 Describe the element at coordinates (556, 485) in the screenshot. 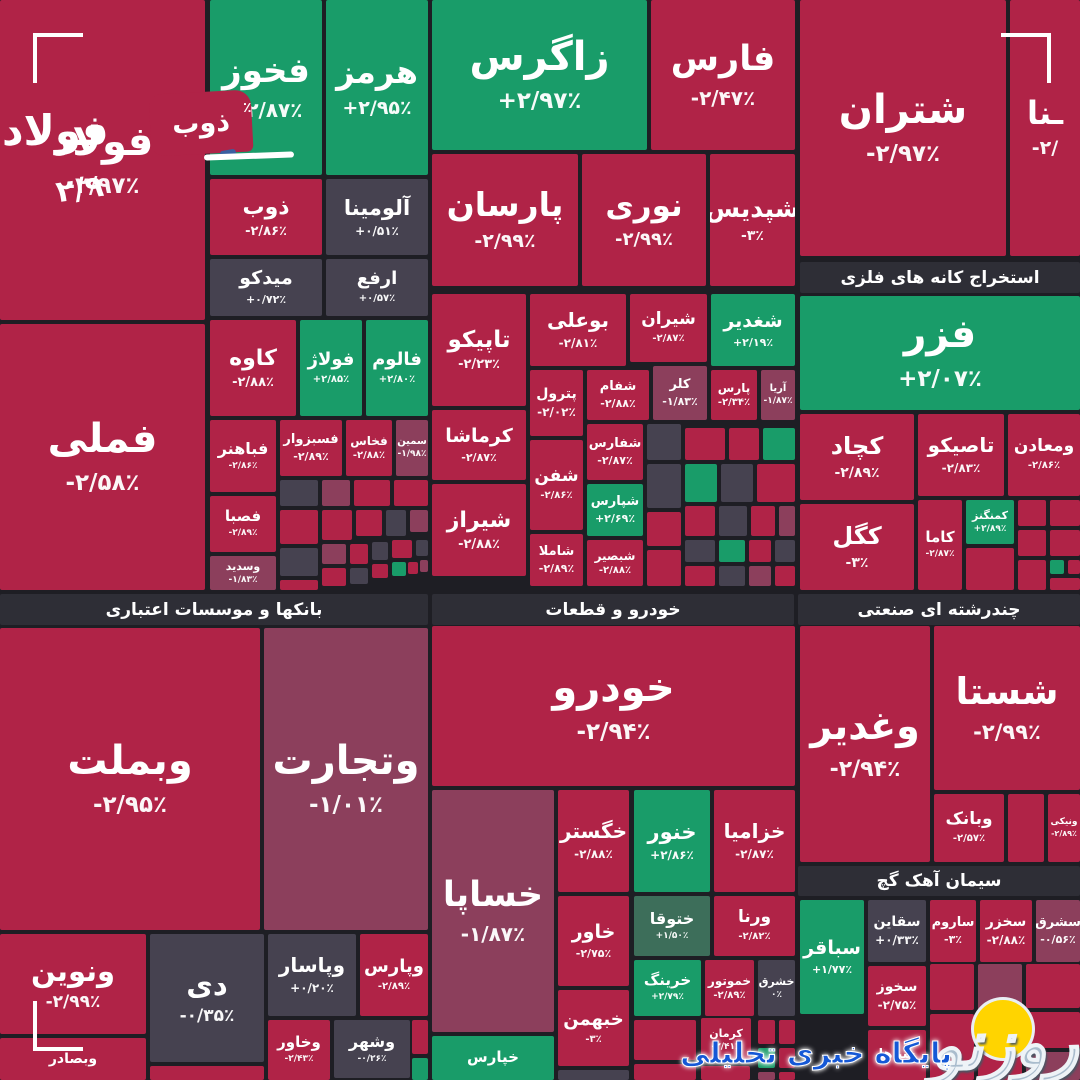

I see `stock-tile: شفن -۲/۸۶٪` at that location.